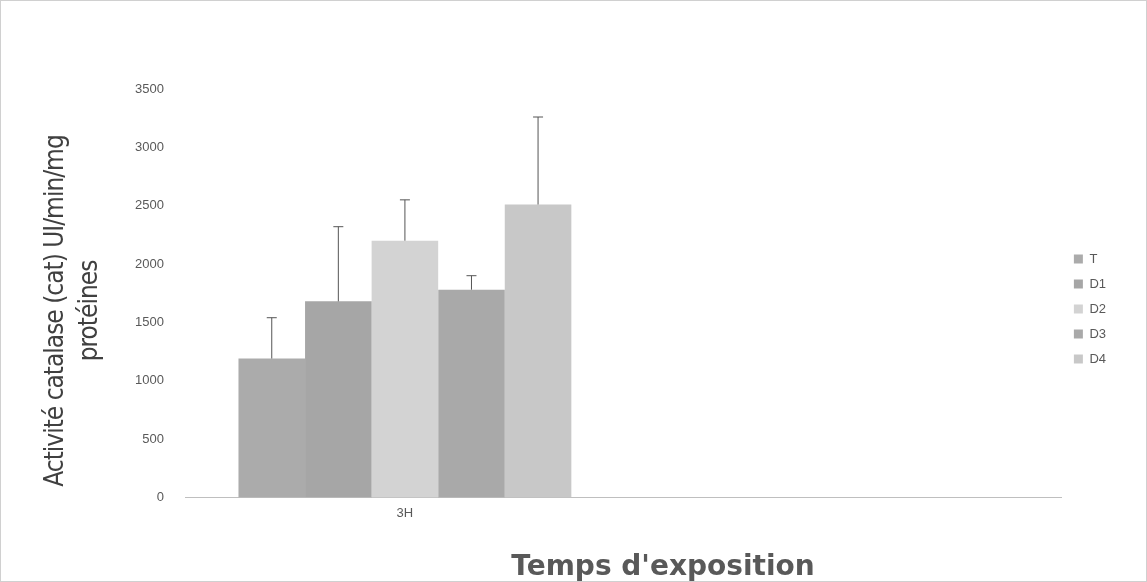  Describe the element at coordinates (149, 380) in the screenshot. I see `y-tick-label: 1000` at that location.